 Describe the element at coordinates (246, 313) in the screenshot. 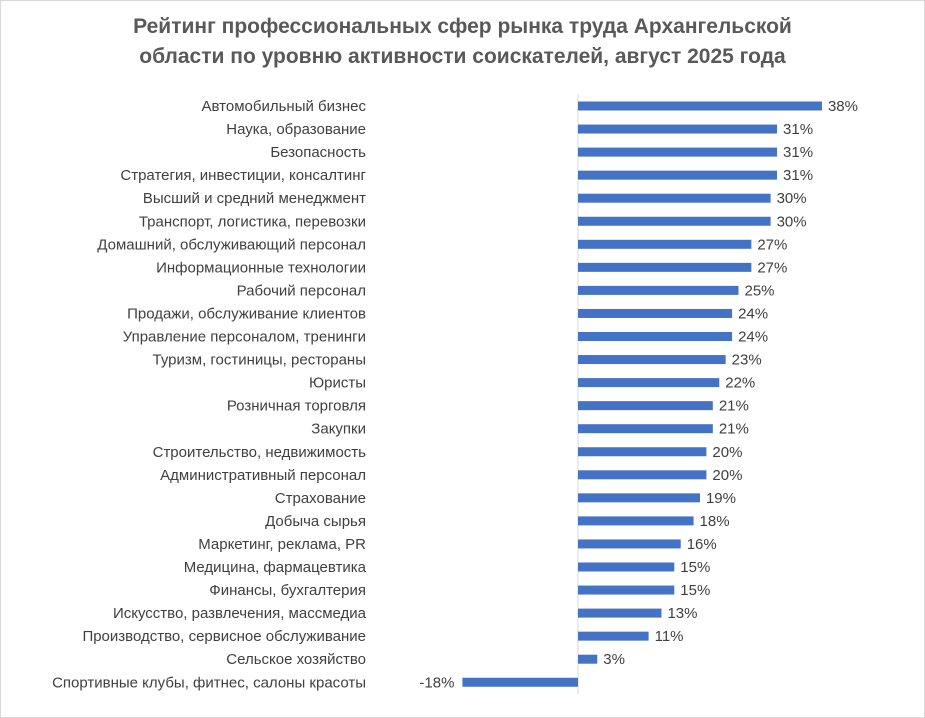

I see `category-label: Продажи, обслуживание клиентов` at that location.